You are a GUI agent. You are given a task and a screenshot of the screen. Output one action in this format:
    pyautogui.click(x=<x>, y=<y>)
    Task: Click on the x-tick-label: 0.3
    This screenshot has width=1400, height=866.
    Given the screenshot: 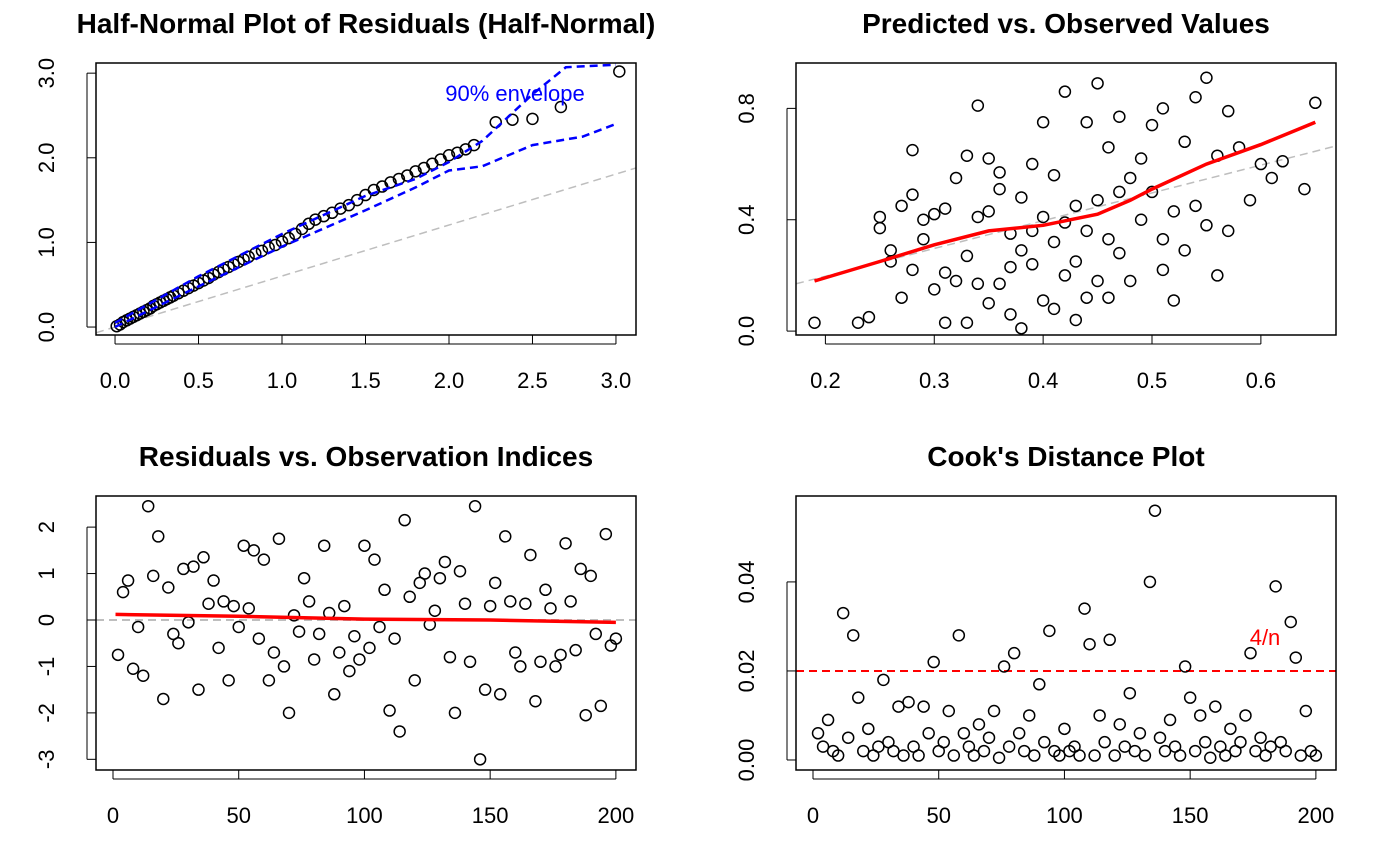 What is the action you would take?
    pyautogui.click(x=934, y=380)
    